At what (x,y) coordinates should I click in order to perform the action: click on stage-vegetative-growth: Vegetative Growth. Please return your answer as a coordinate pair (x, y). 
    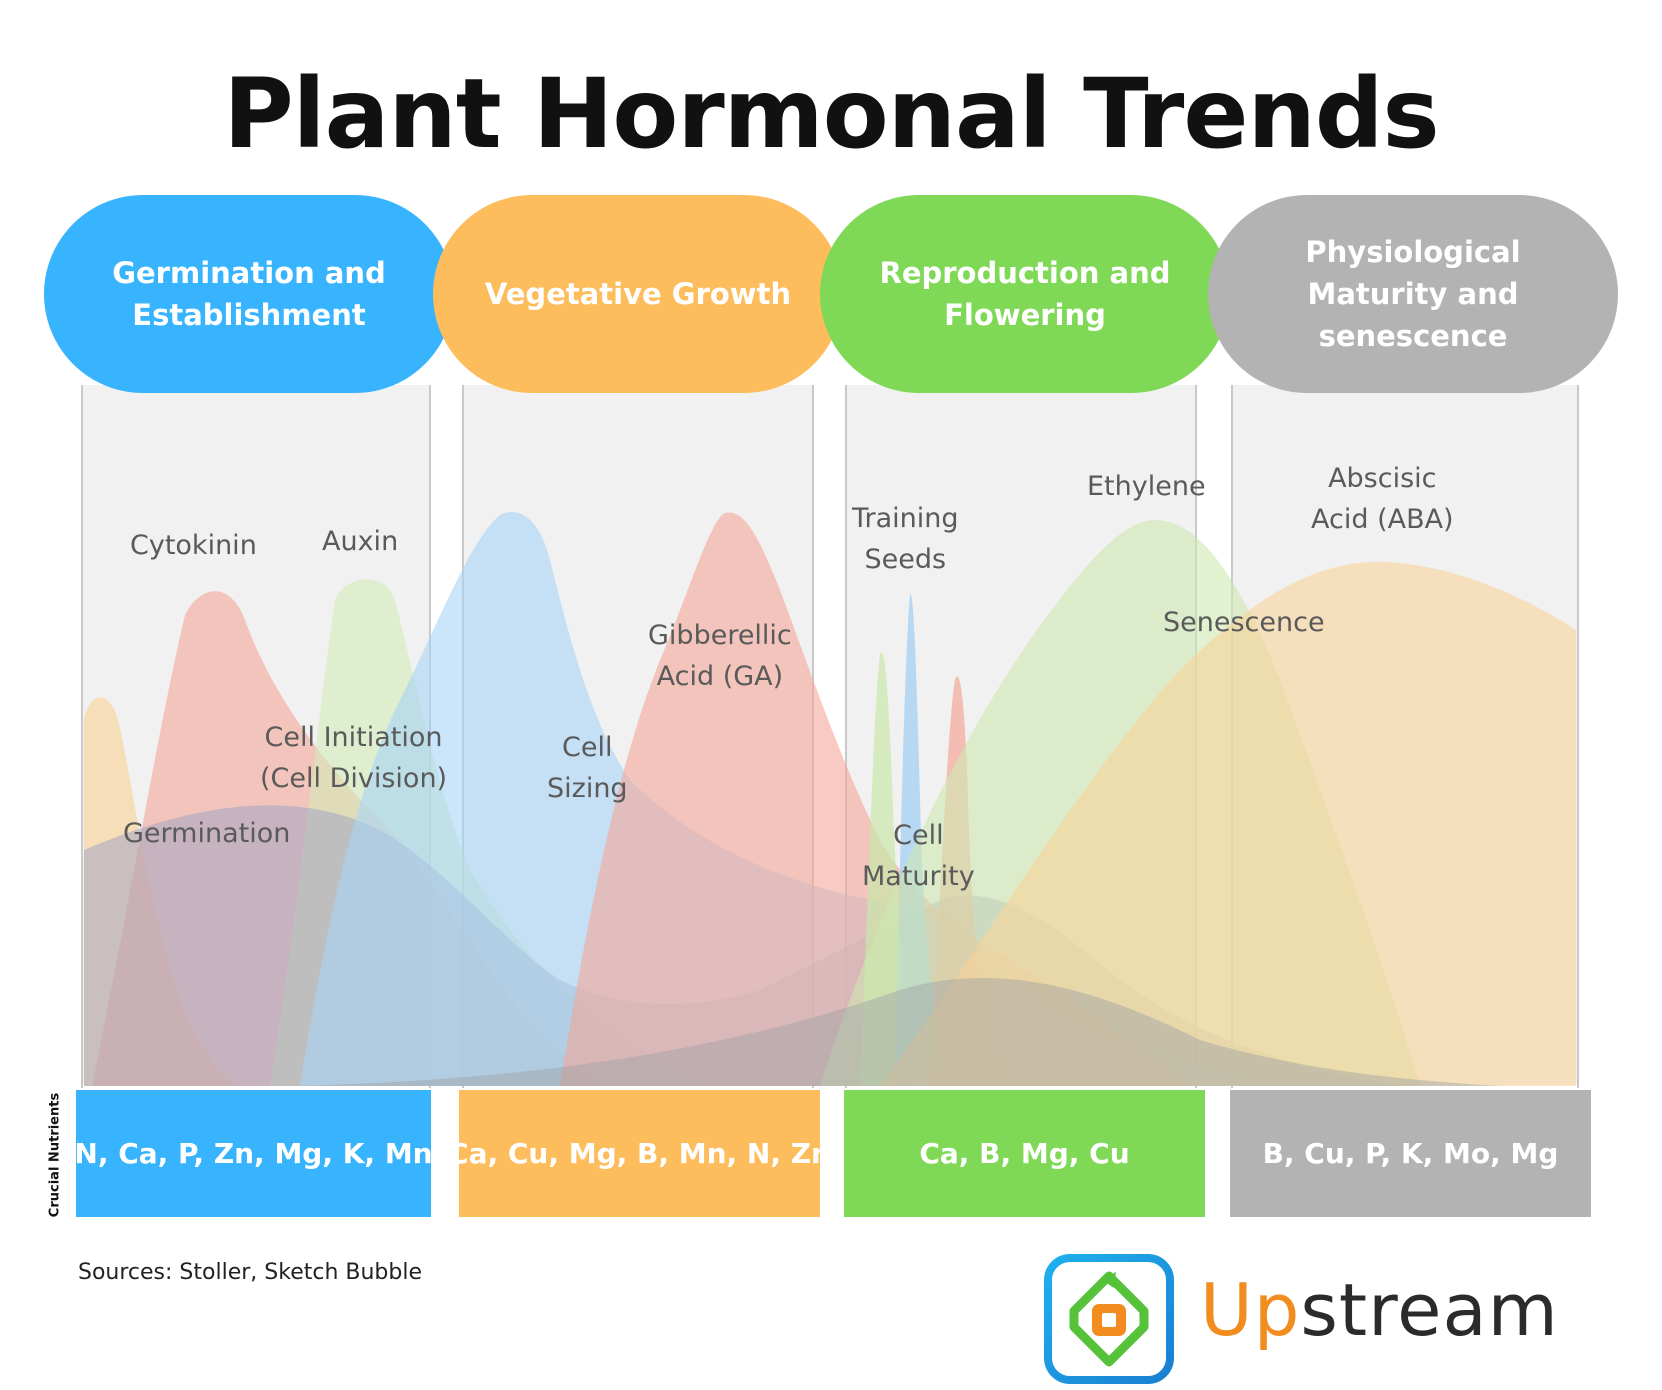
    Looking at the image, I should click on (638, 294).